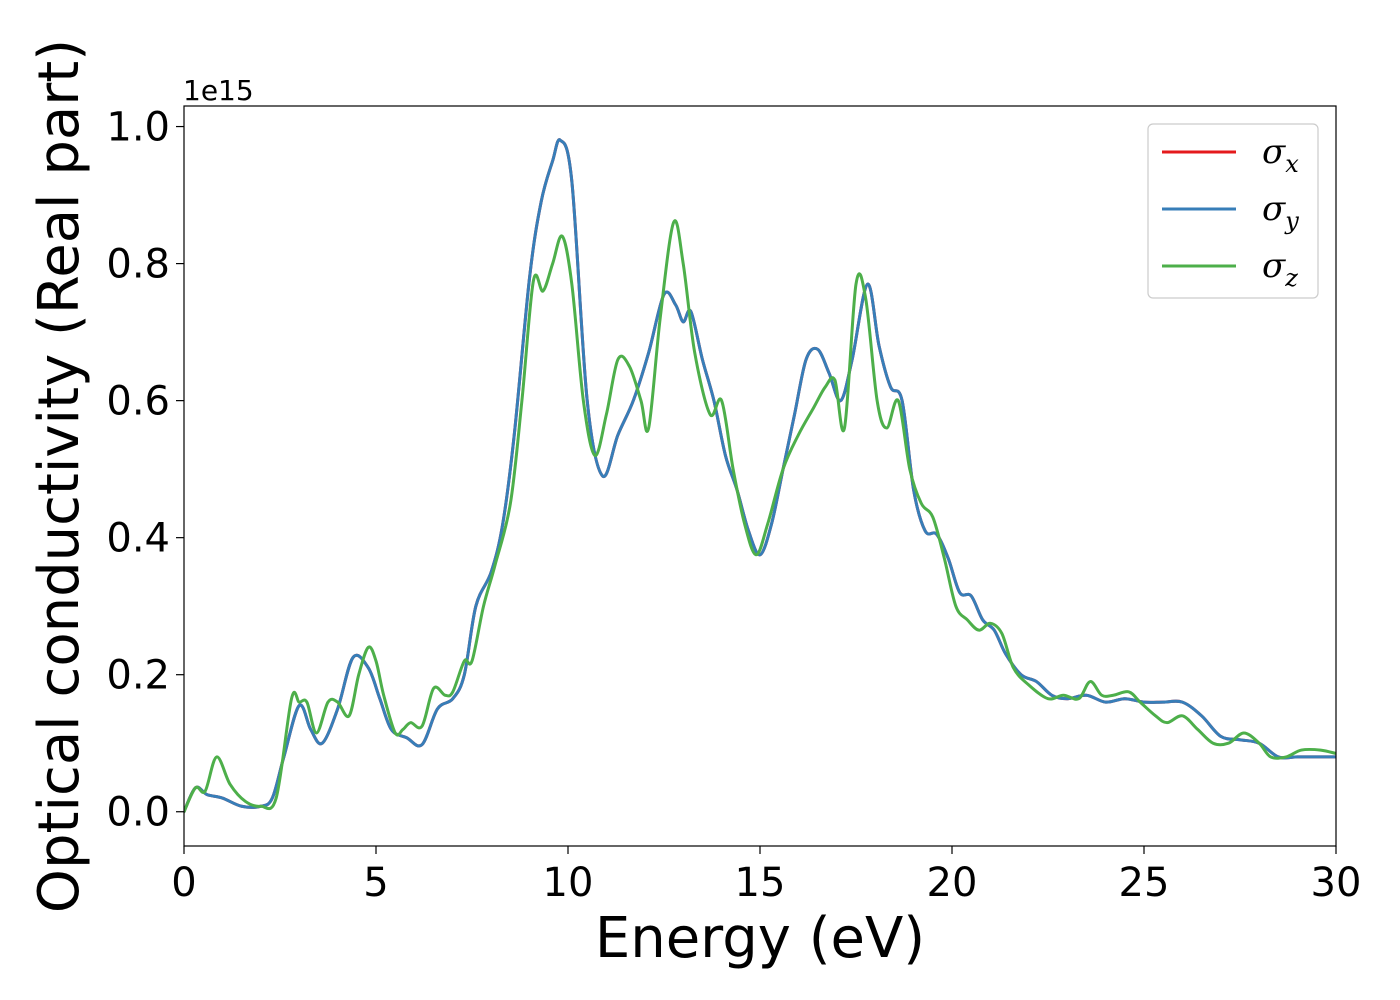  I want to click on y-axis-title: Optical conductivity (Real part), so click(59, 476).